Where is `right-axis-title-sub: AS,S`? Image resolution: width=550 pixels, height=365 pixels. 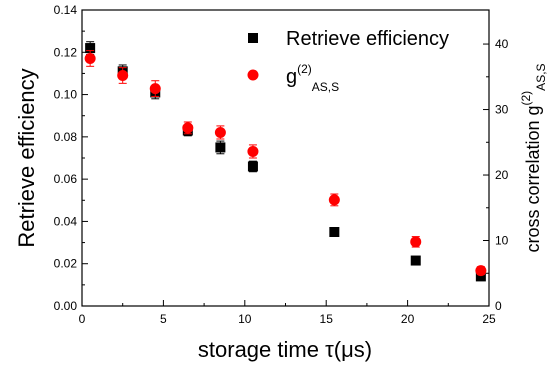
right-axis-title-sub: AS,S is located at coordinates (541, 76).